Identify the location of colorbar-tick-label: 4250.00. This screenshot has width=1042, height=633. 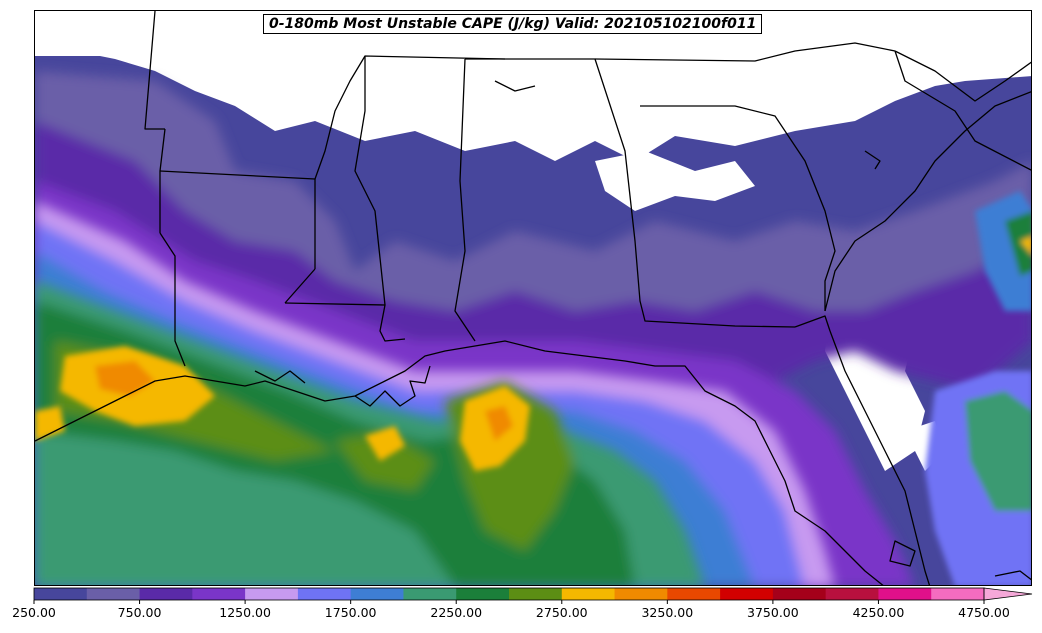
(878, 612).